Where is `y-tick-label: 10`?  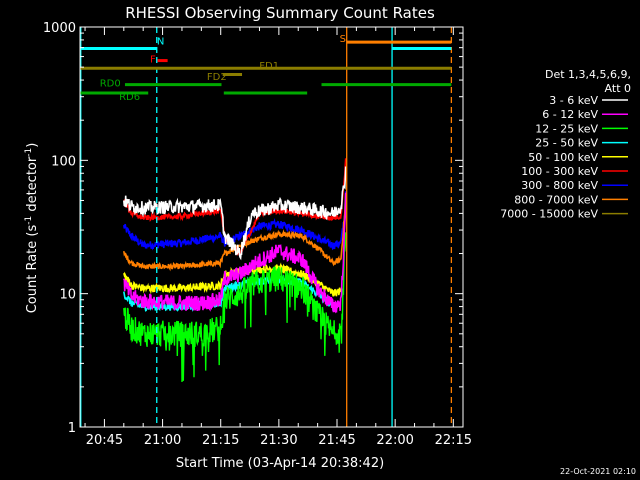
y-tick-label: 10 is located at coordinates (67, 295).